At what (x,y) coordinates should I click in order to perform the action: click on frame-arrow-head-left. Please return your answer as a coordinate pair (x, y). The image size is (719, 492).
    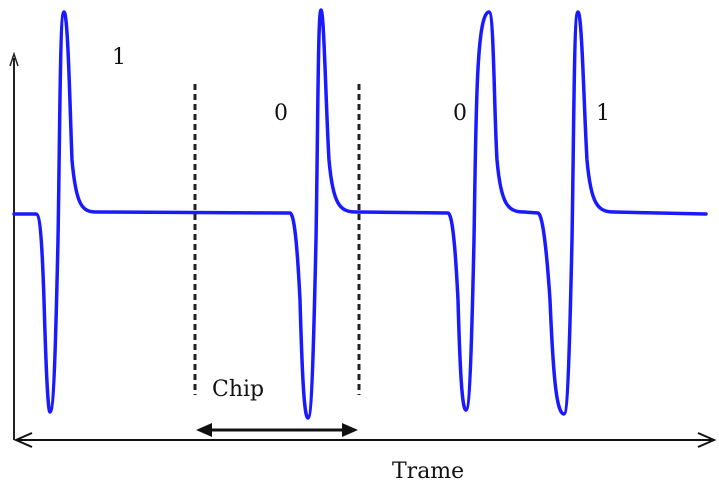
    Looking at the image, I should click on (23, 440).